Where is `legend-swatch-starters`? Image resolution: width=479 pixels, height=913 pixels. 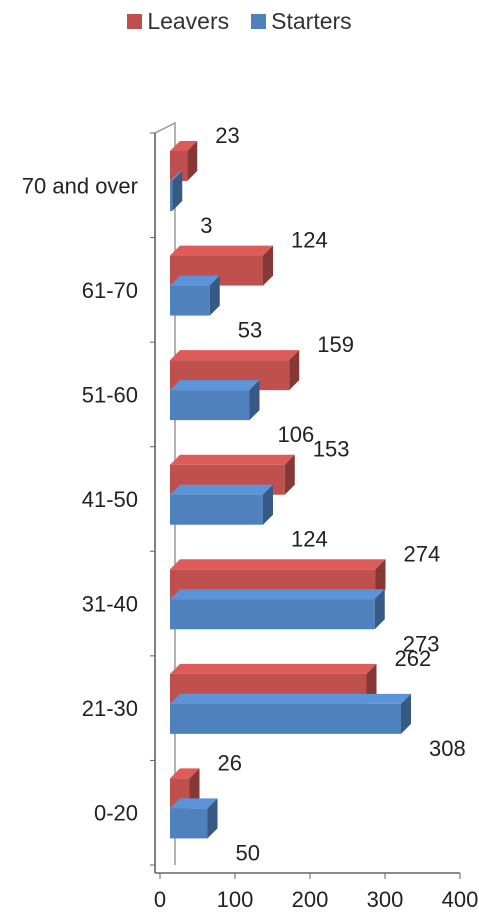
legend-swatch-starters is located at coordinates (259, 21).